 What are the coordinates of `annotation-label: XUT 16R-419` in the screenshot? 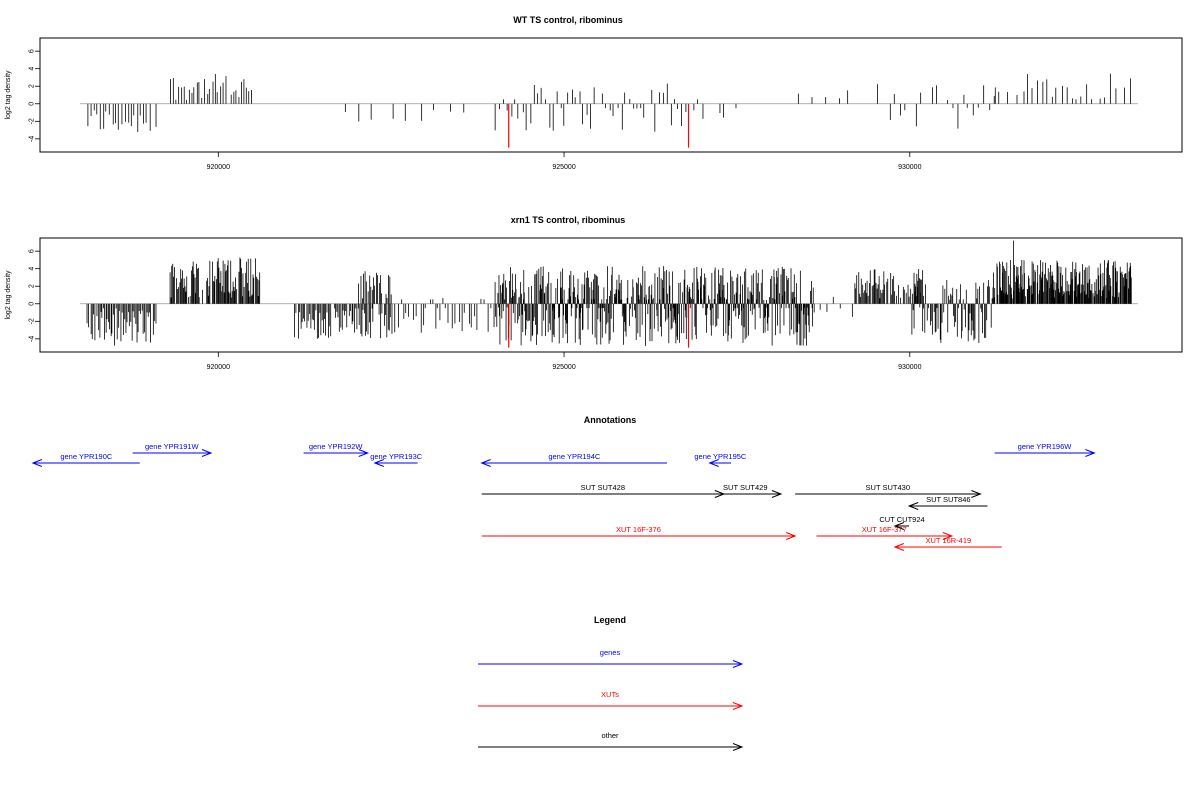 It's located at (948, 540).